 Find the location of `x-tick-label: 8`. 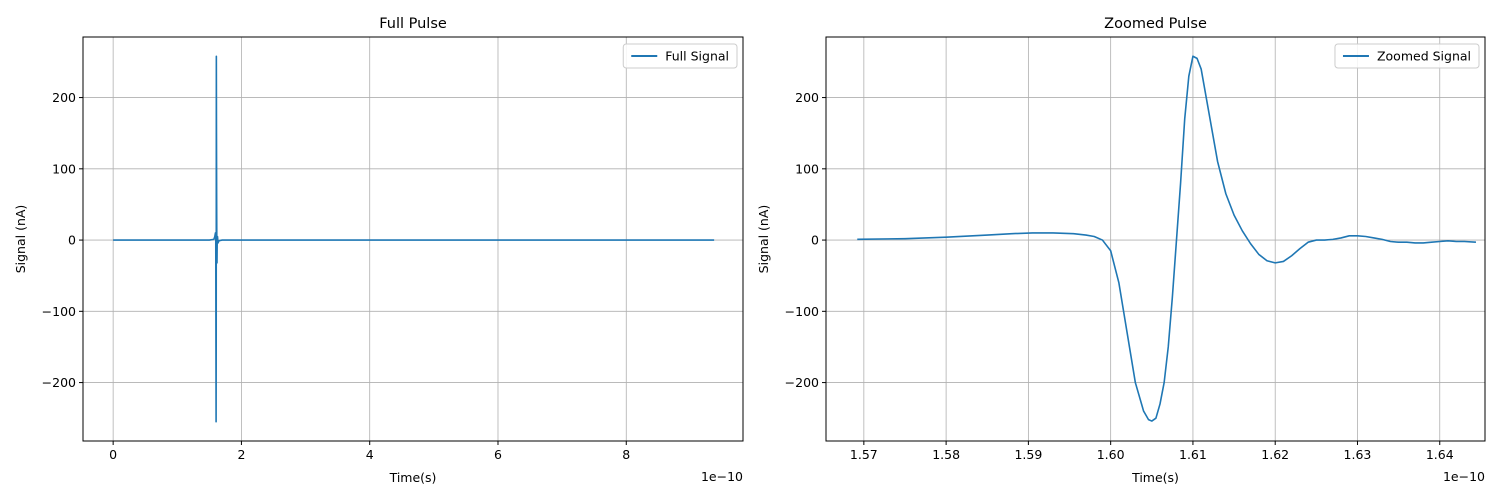

x-tick-label: 8 is located at coordinates (626, 454).